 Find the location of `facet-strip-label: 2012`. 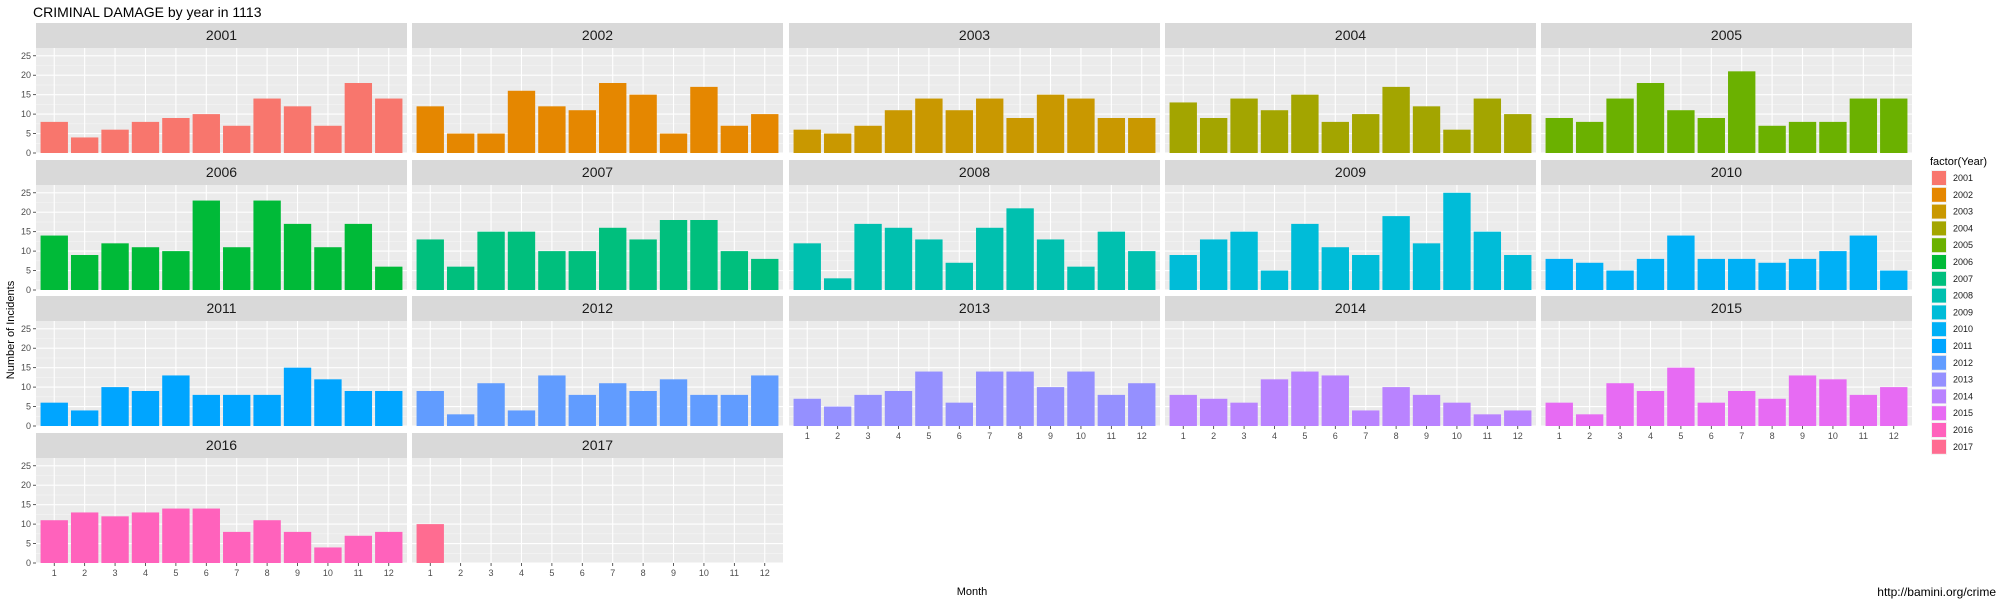

facet-strip-label: 2012 is located at coordinates (597, 308).